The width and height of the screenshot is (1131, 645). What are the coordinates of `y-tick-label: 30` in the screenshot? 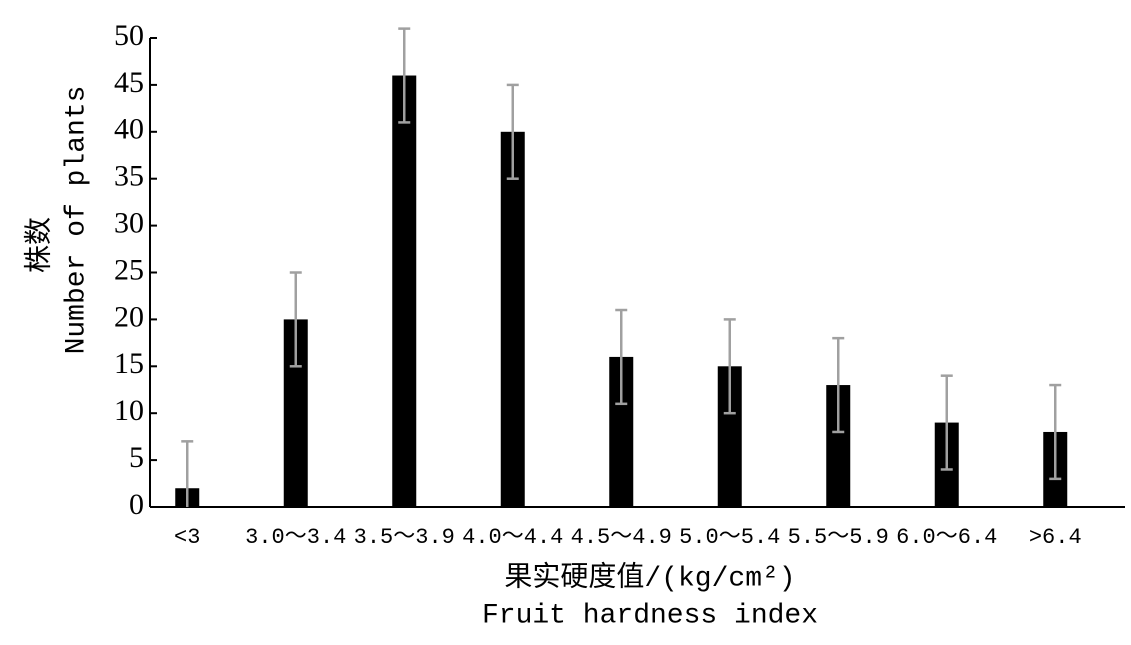 It's located at (129, 222).